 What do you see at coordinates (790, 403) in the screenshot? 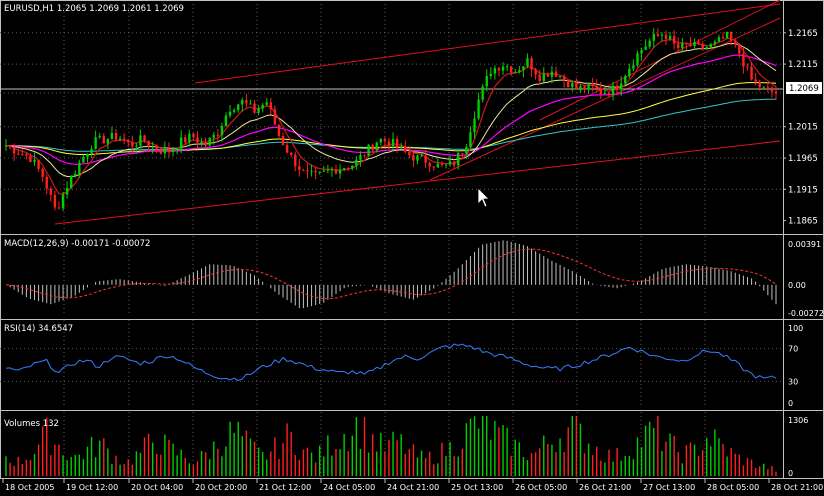
I see `rsi-tick-label: 0` at bounding box center [790, 403].